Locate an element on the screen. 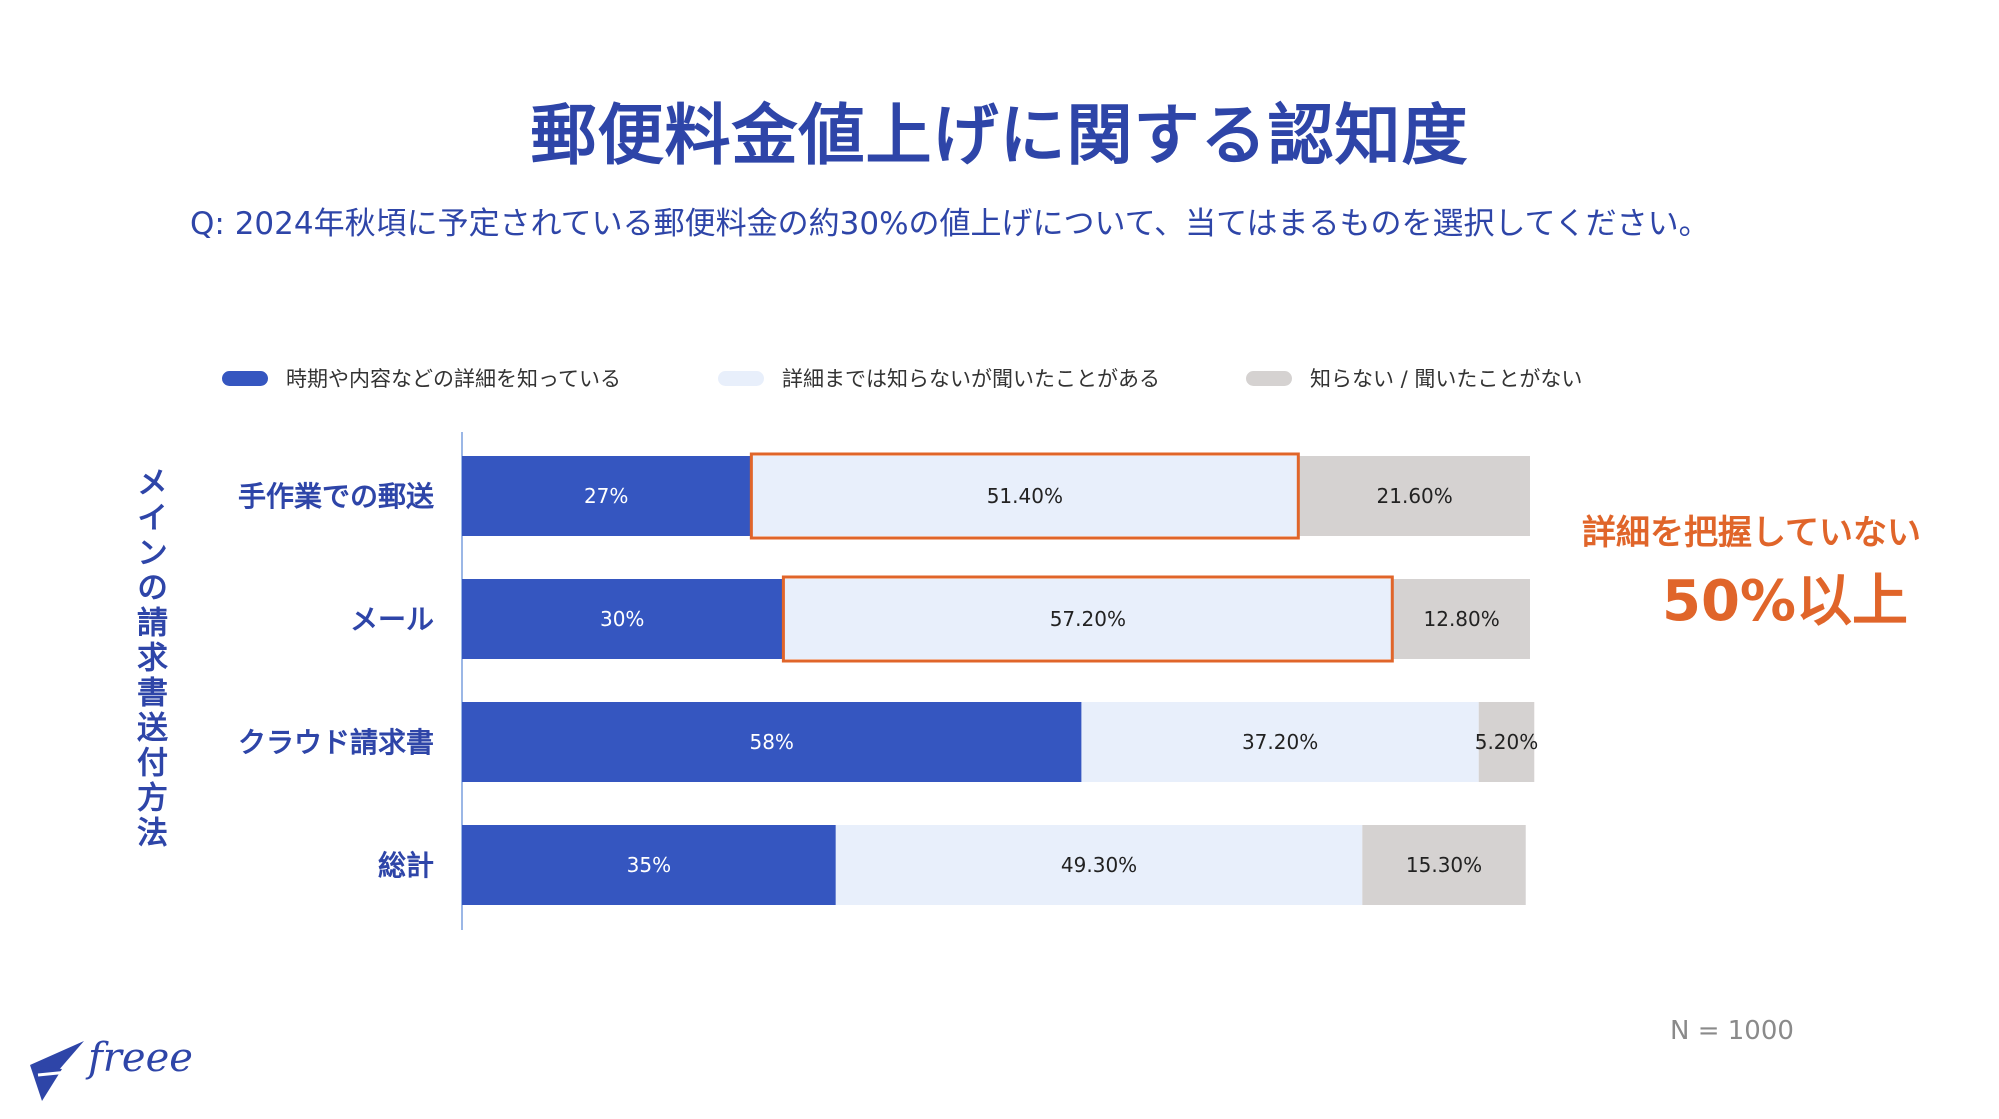  data-label: 49.30% is located at coordinates (1099, 865).